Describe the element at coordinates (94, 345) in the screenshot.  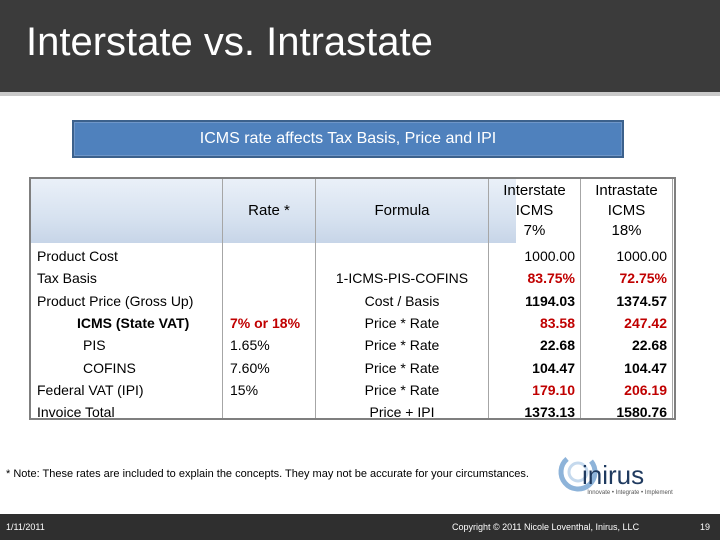
I see `row-label: PIS` at that location.